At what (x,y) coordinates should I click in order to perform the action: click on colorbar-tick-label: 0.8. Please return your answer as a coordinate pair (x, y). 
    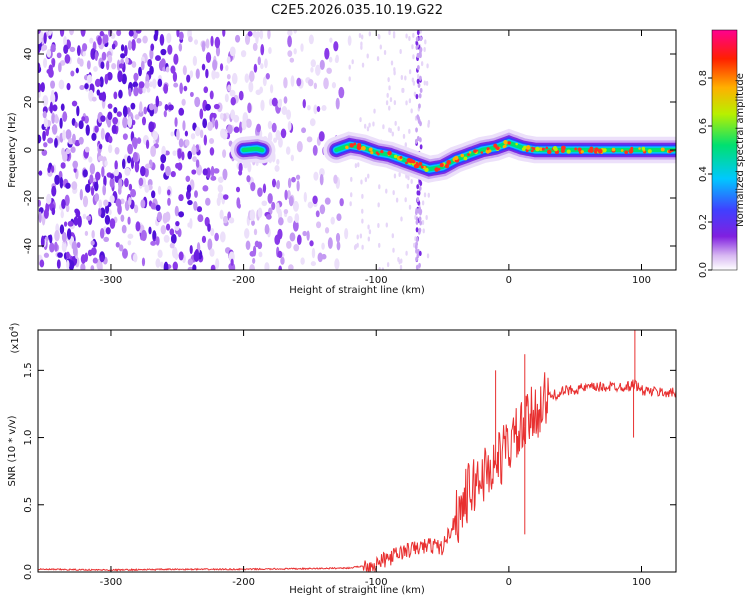
    Looking at the image, I should click on (703, 78).